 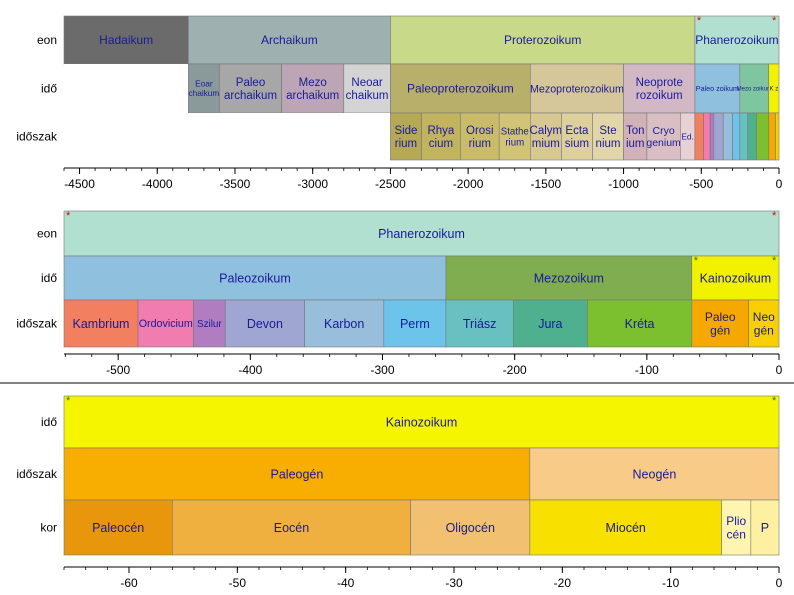 I want to click on axis-tick-label: -20, so click(x=563, y=583).